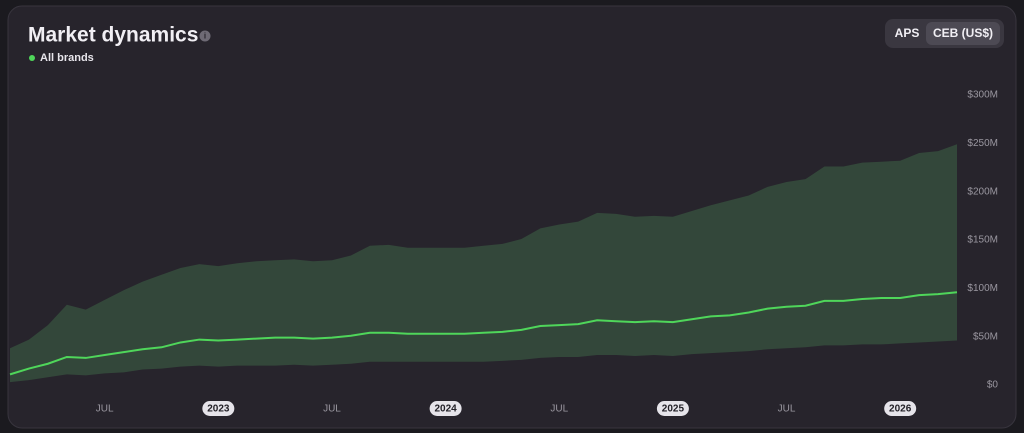 The height and width of the screenshot is (433, 1024). I want to click on y-tick-label: $100M, so click(982, 288).